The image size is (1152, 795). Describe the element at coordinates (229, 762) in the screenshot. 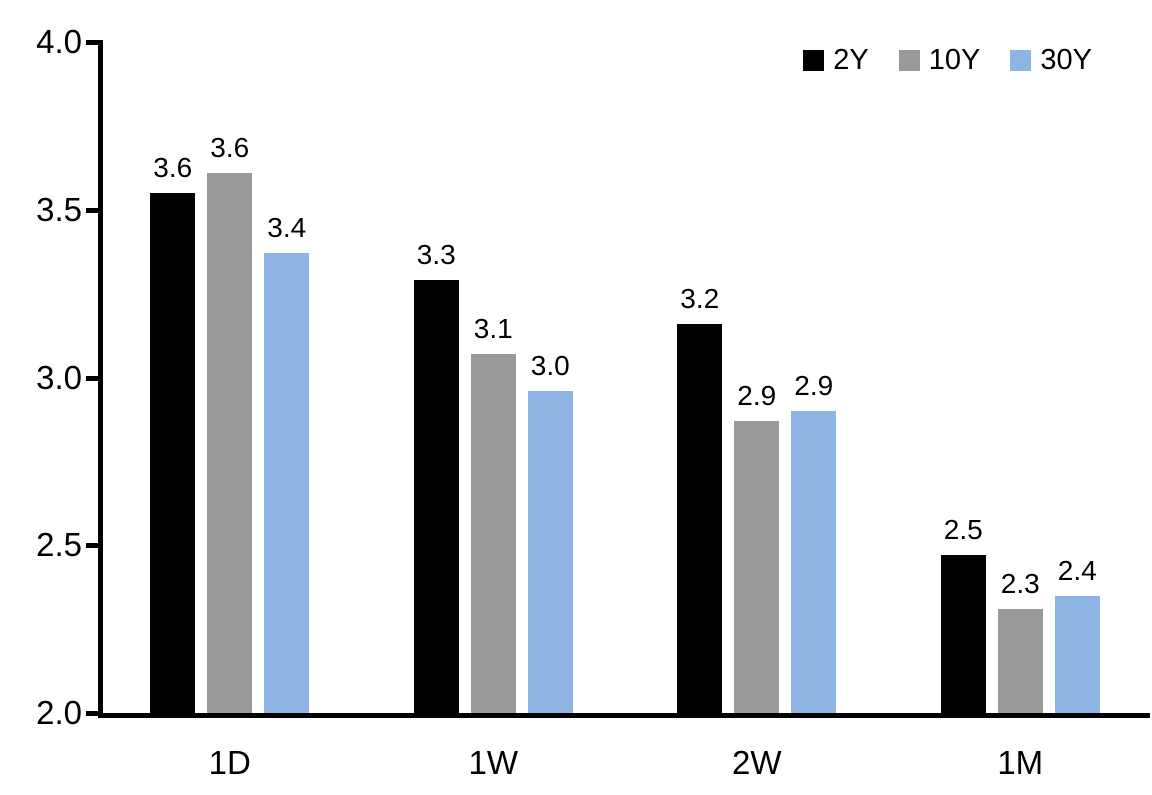

I see `x-axis-category-label-1d: 1D` at that location.